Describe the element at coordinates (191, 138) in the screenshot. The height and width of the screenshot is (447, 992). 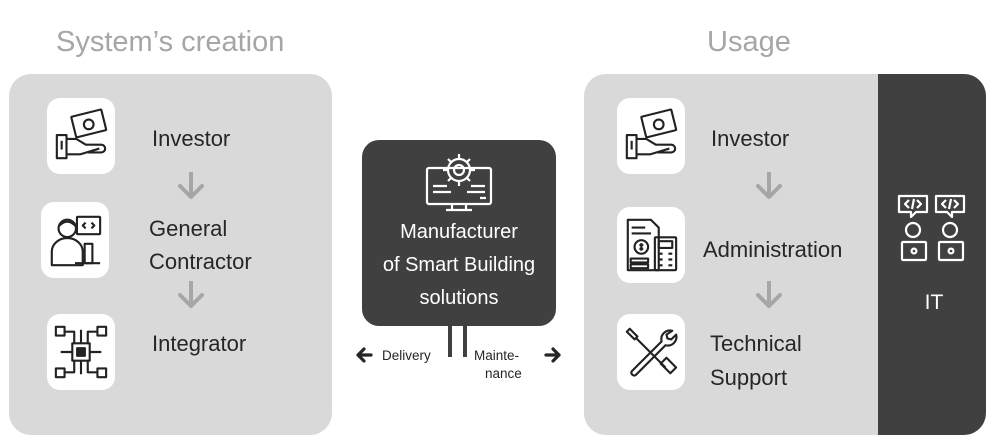
I see `creation-investor-label: Investor` at that location.